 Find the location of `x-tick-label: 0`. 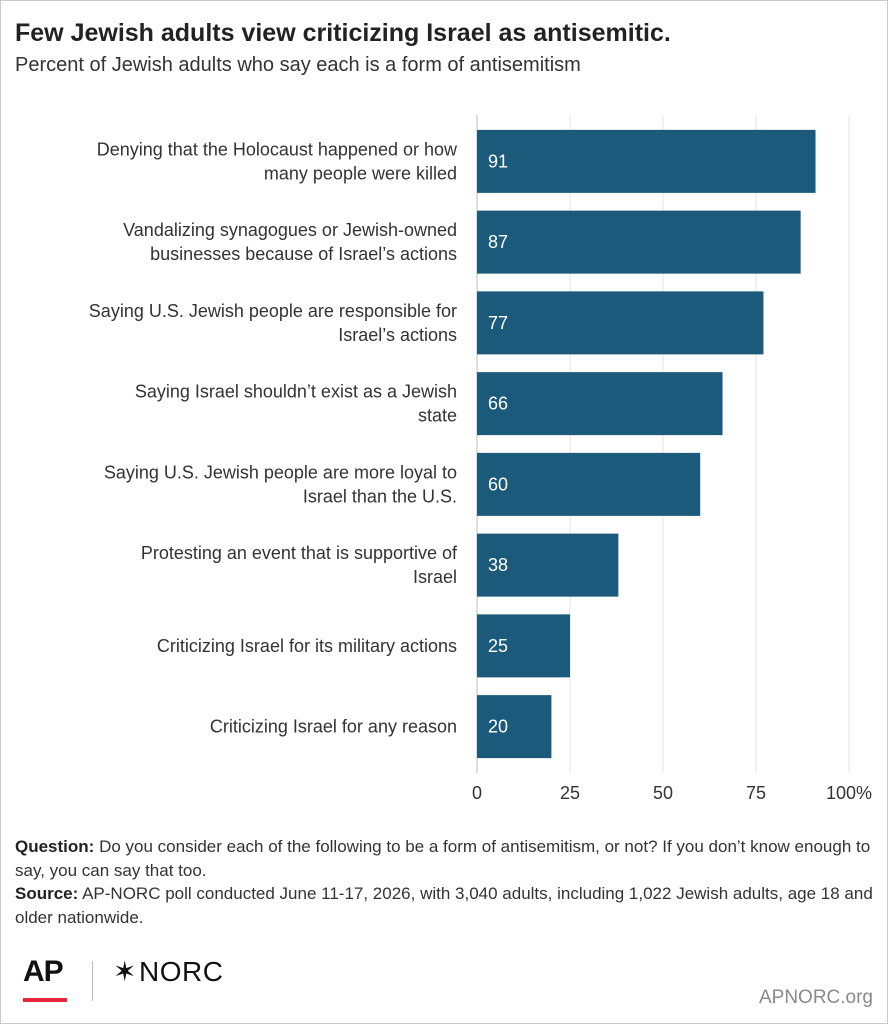

x-tick-label: 0 is located at coordinates (477, 793).